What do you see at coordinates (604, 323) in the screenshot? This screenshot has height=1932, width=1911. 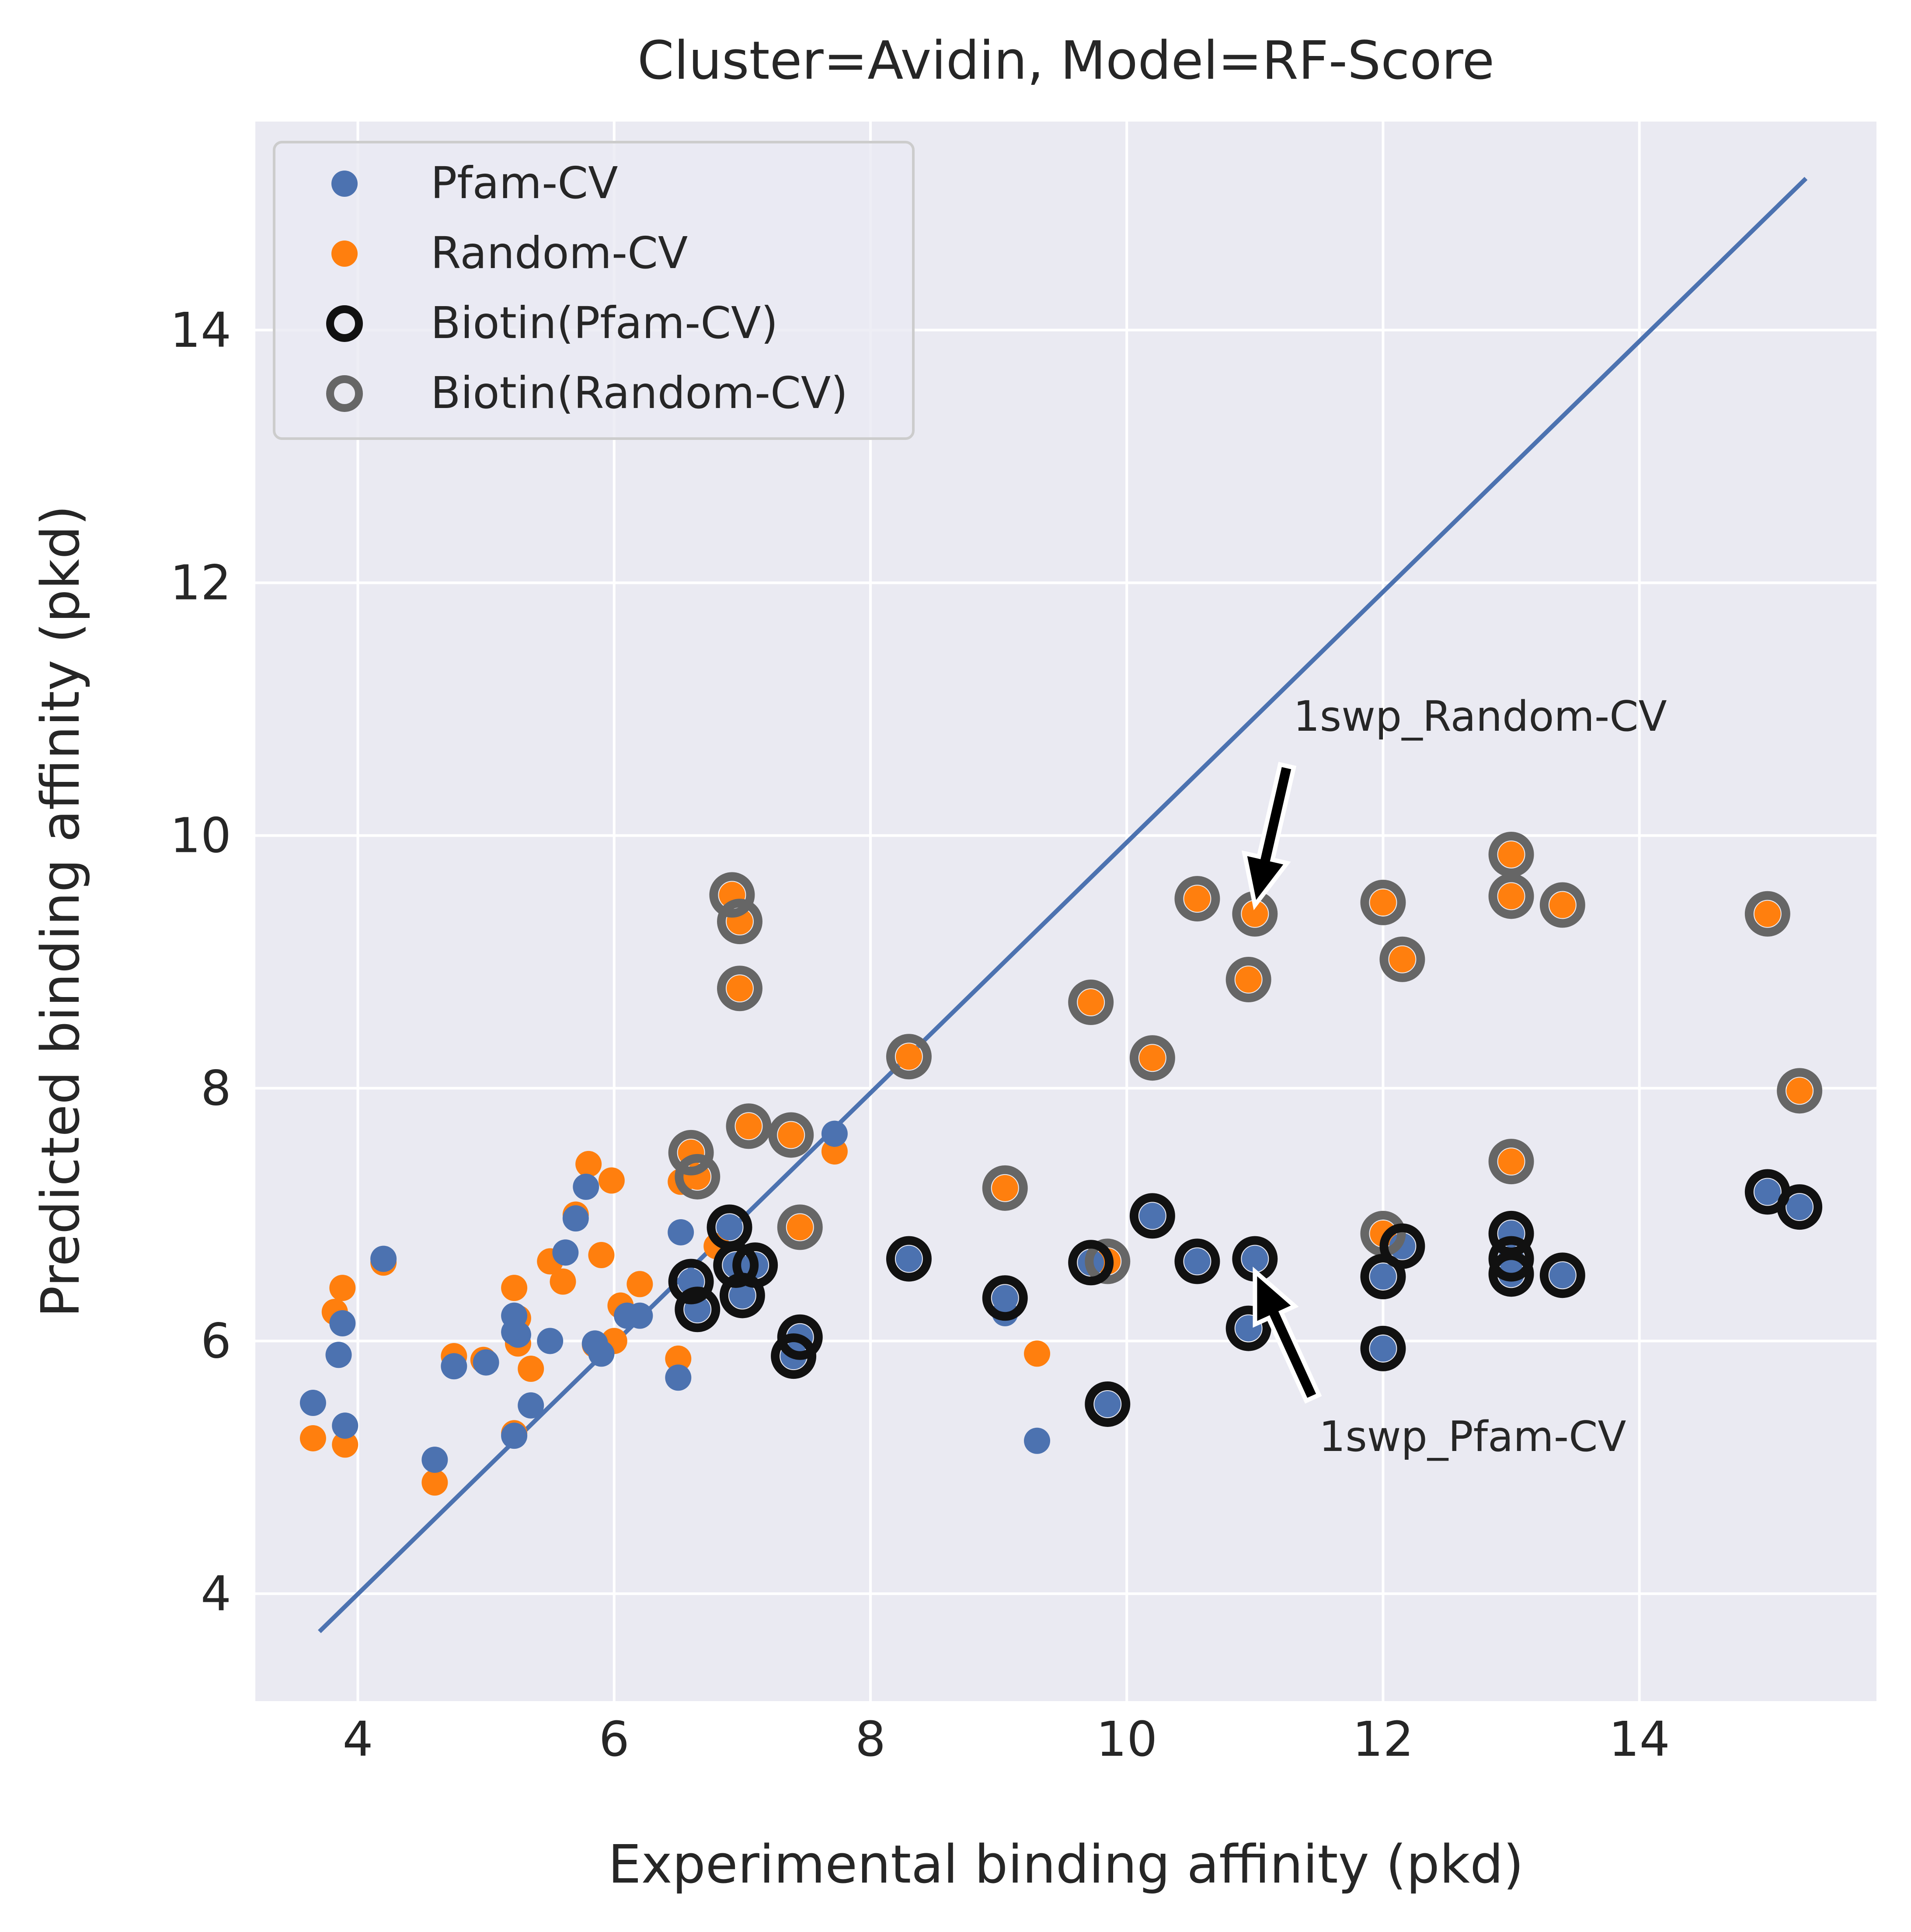 I see `legend-label: Biotin(Pfam-CV)` at bounding box center [604, 323].